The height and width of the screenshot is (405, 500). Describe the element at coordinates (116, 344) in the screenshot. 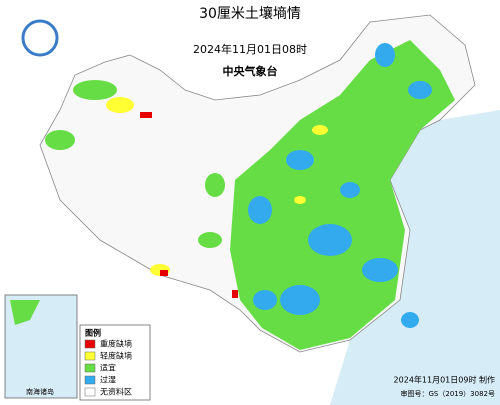

I see `legend-label: 重度缺墒` at that location.